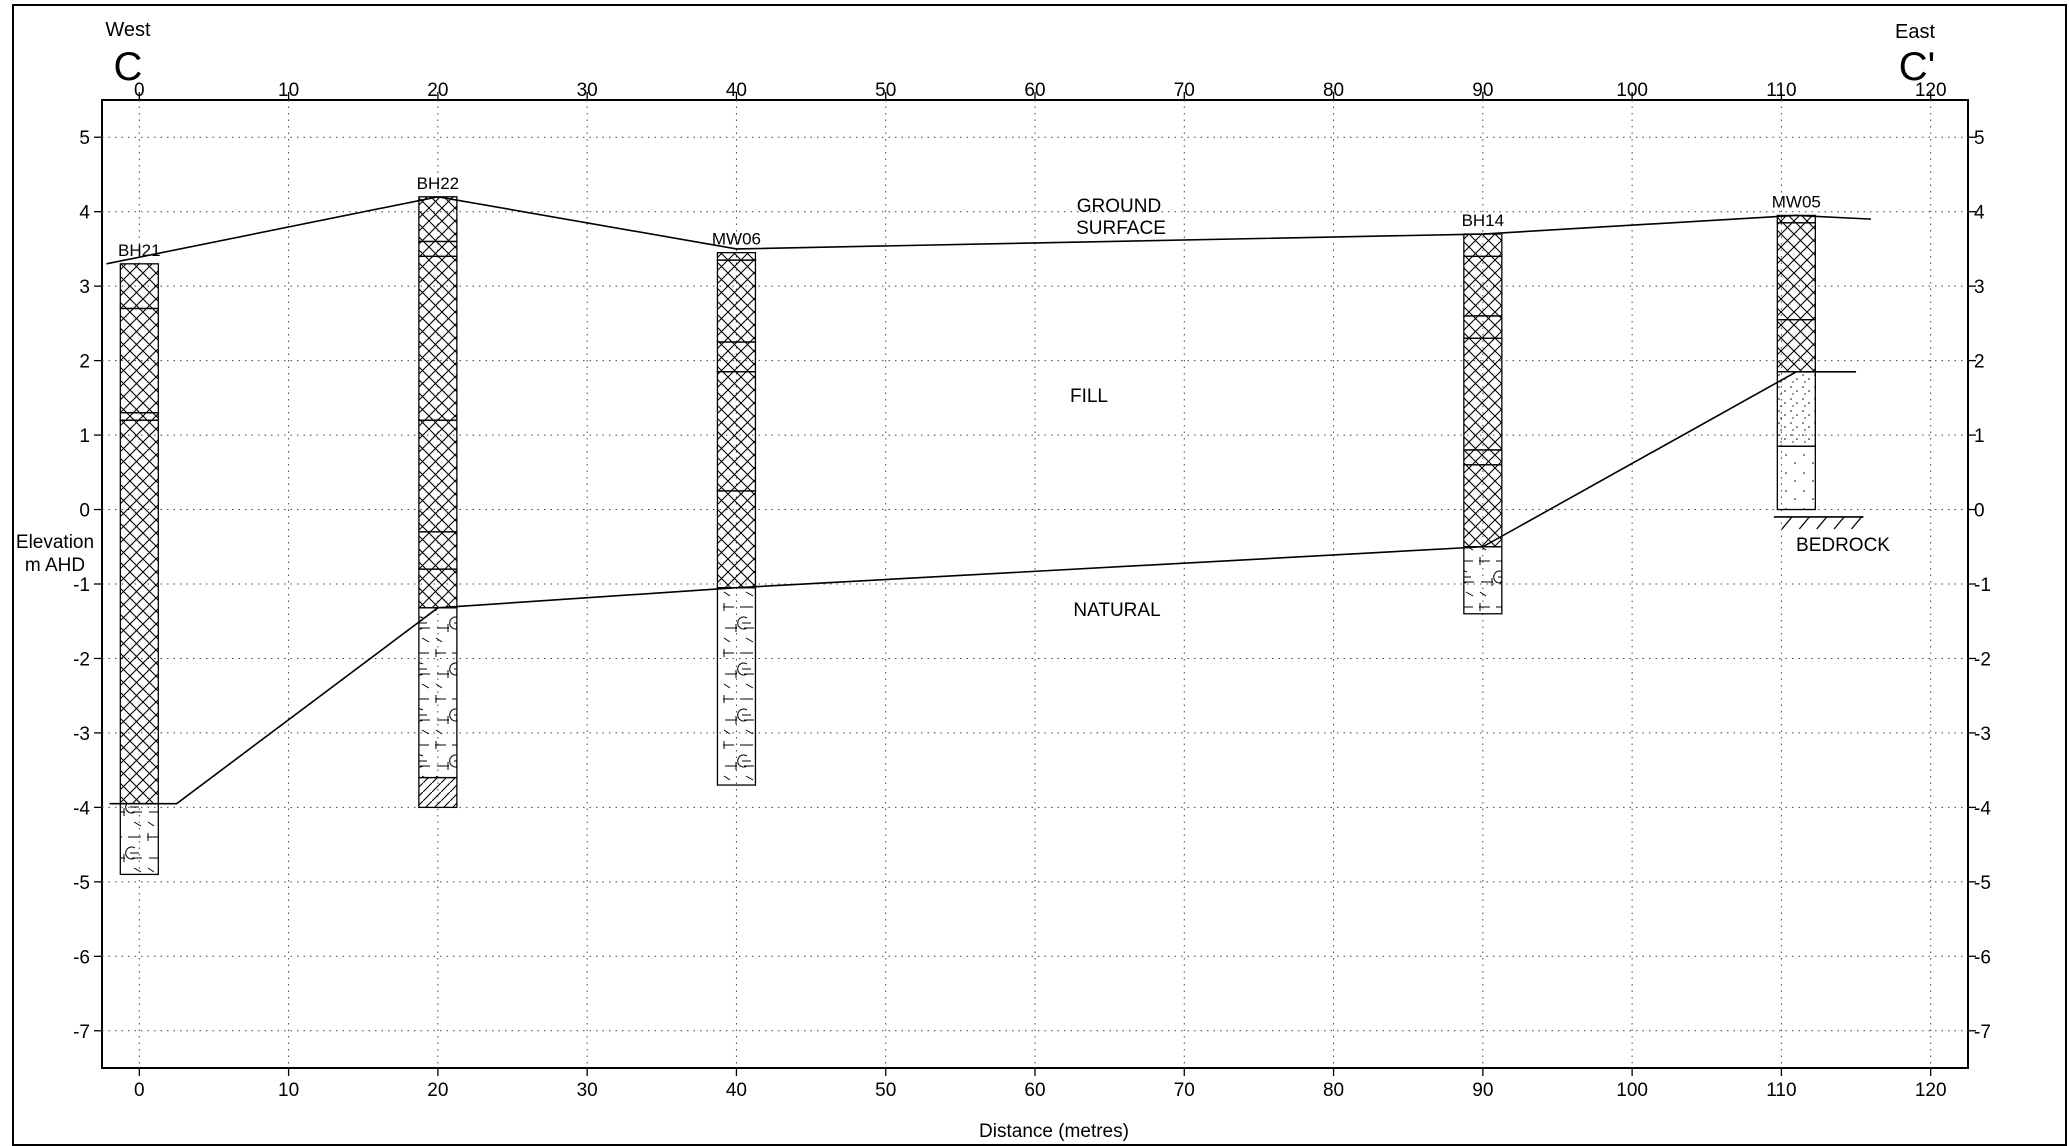 This screenshot has height=1146, width=2069. Describe the element at coordinates (1089, 396) in the screenshot. I see `fill-label: FILL` at that location.